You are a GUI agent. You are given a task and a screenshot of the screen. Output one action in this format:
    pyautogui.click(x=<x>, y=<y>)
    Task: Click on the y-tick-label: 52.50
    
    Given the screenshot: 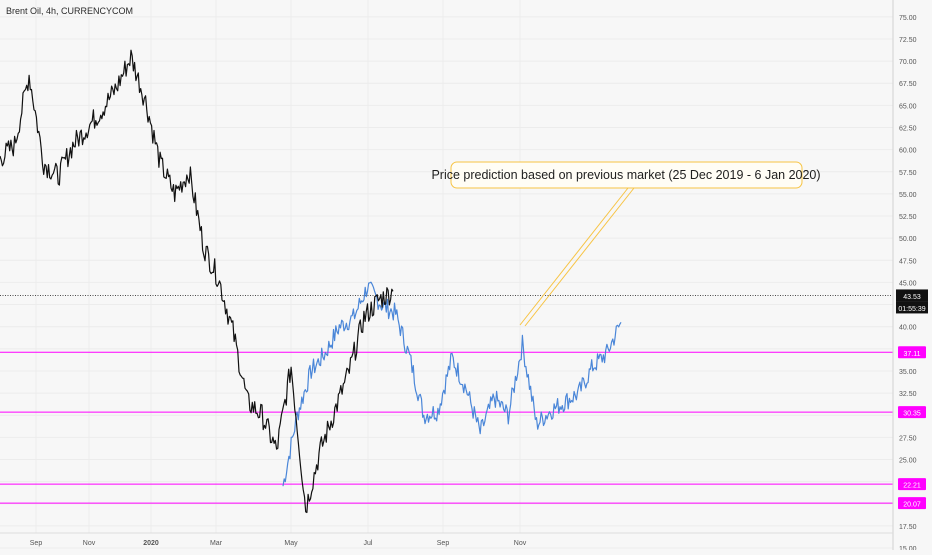 What is the action you would take?
    pyautogui.click(x=908, y=217)
    